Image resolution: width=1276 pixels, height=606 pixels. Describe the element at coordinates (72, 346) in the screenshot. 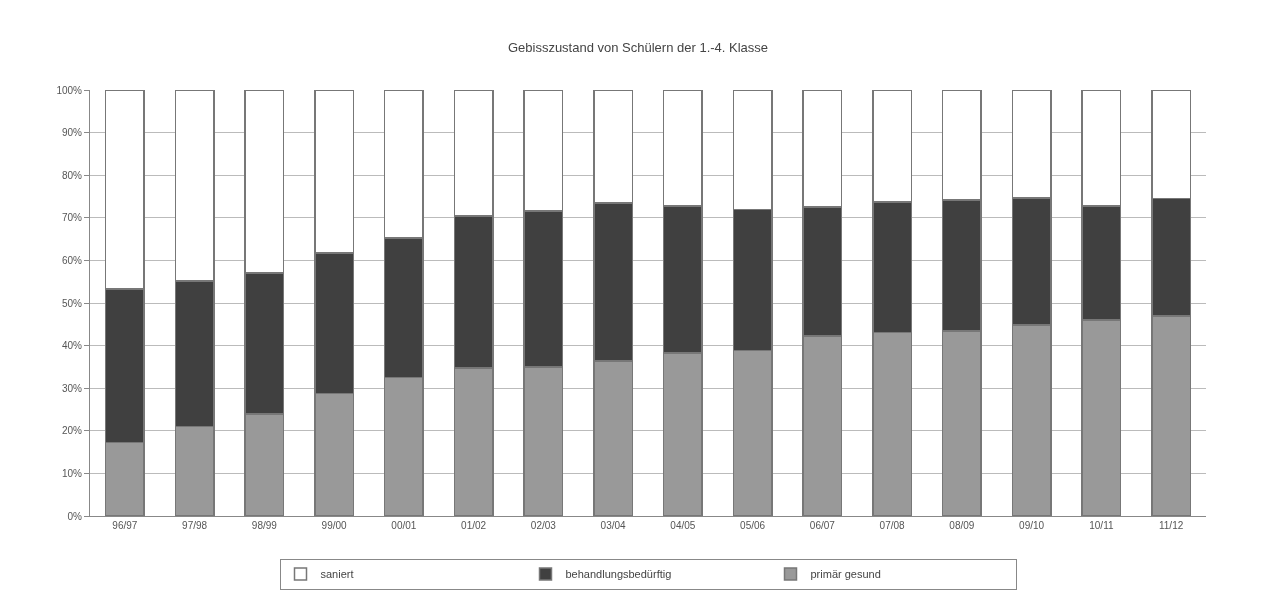

I see `y-tick-label: 40%` at that location.